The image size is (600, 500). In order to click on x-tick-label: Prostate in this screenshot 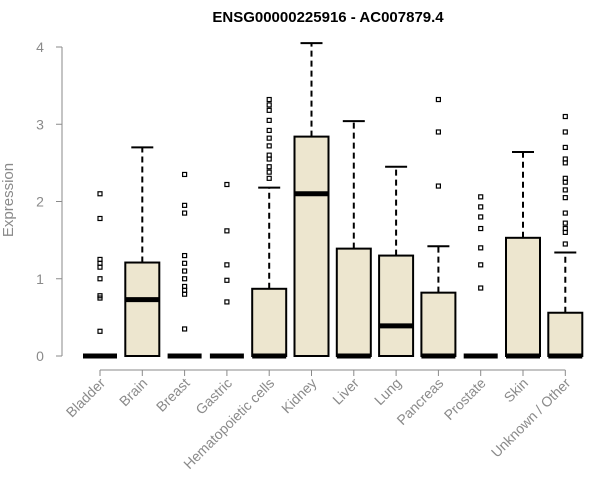, I will do `click(465, 399)`.